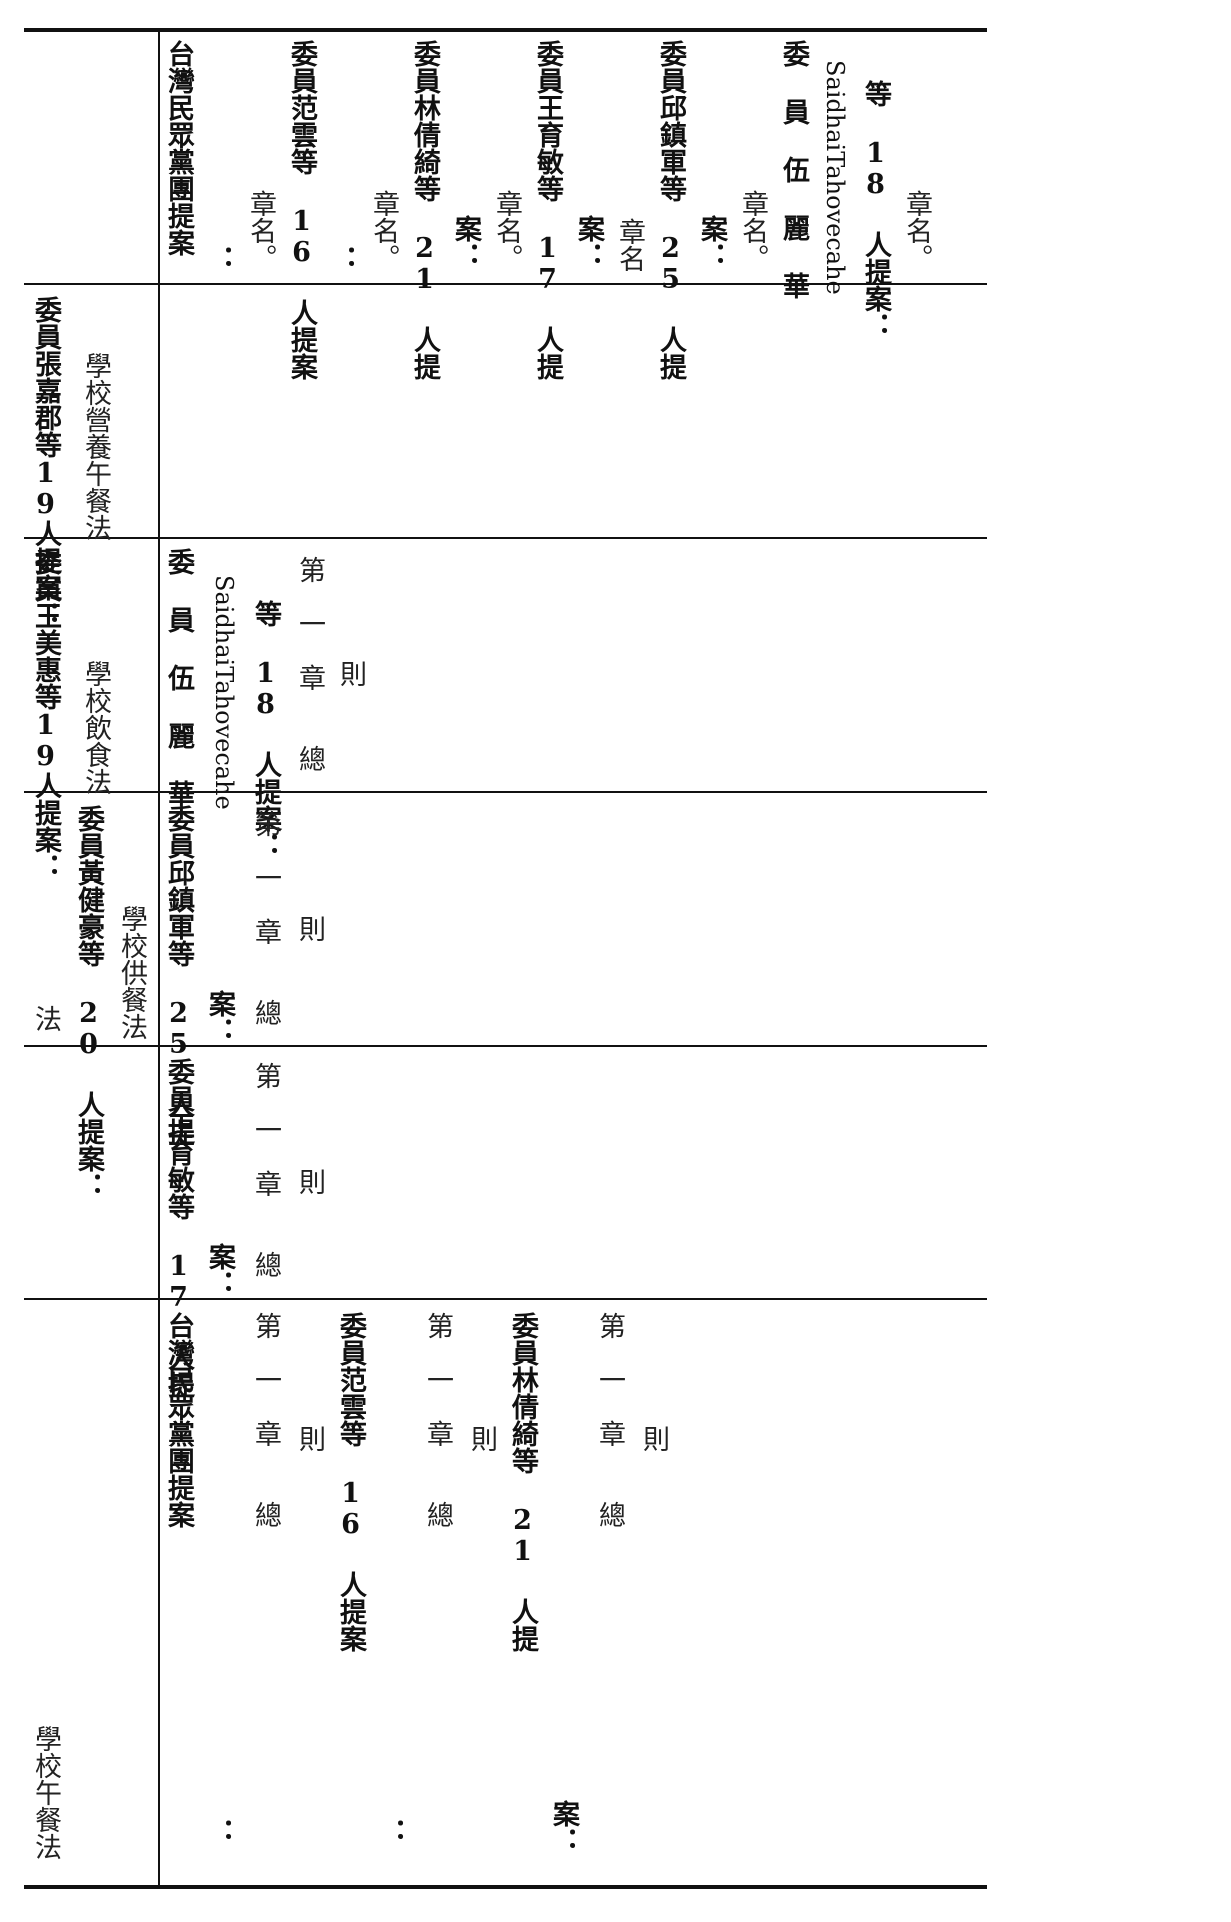  I want to click on table-bottom-border, so click(505, 1887).